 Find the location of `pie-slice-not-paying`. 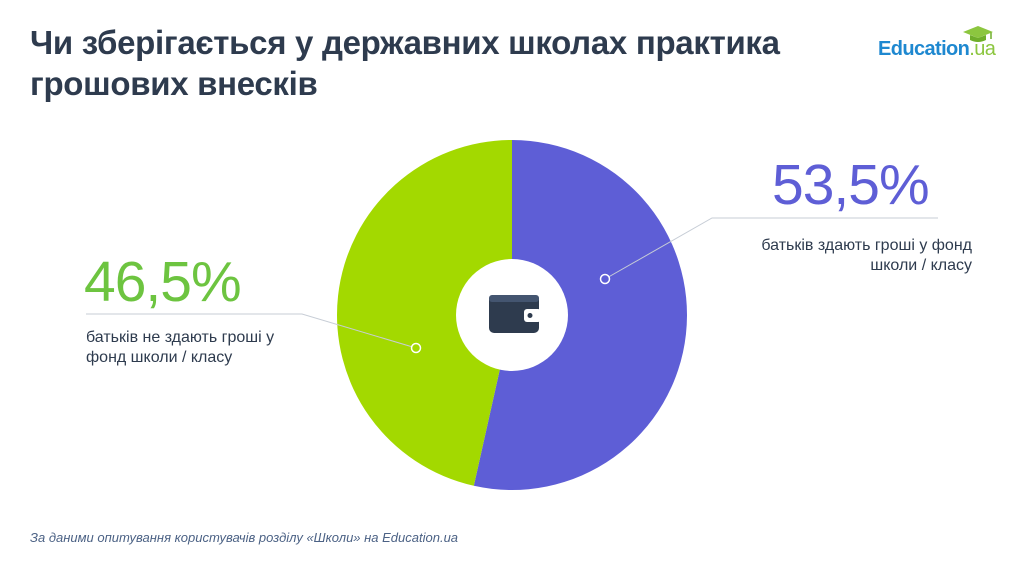

pie-slice-not-paying is located at coordinates (424, 313).